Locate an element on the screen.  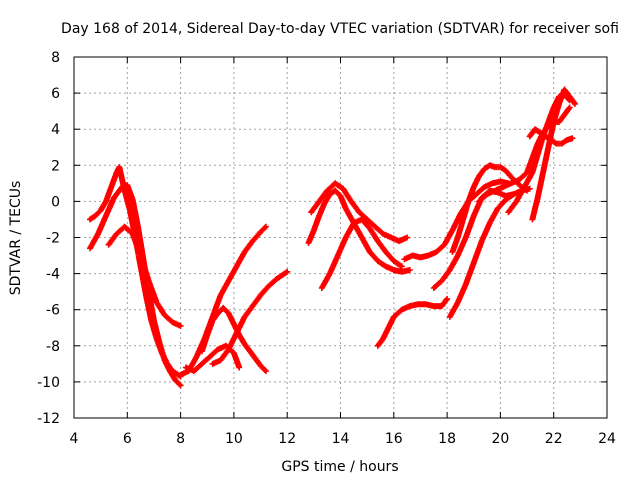
y-tick-label: 0 is located at coordinates (55, 202).